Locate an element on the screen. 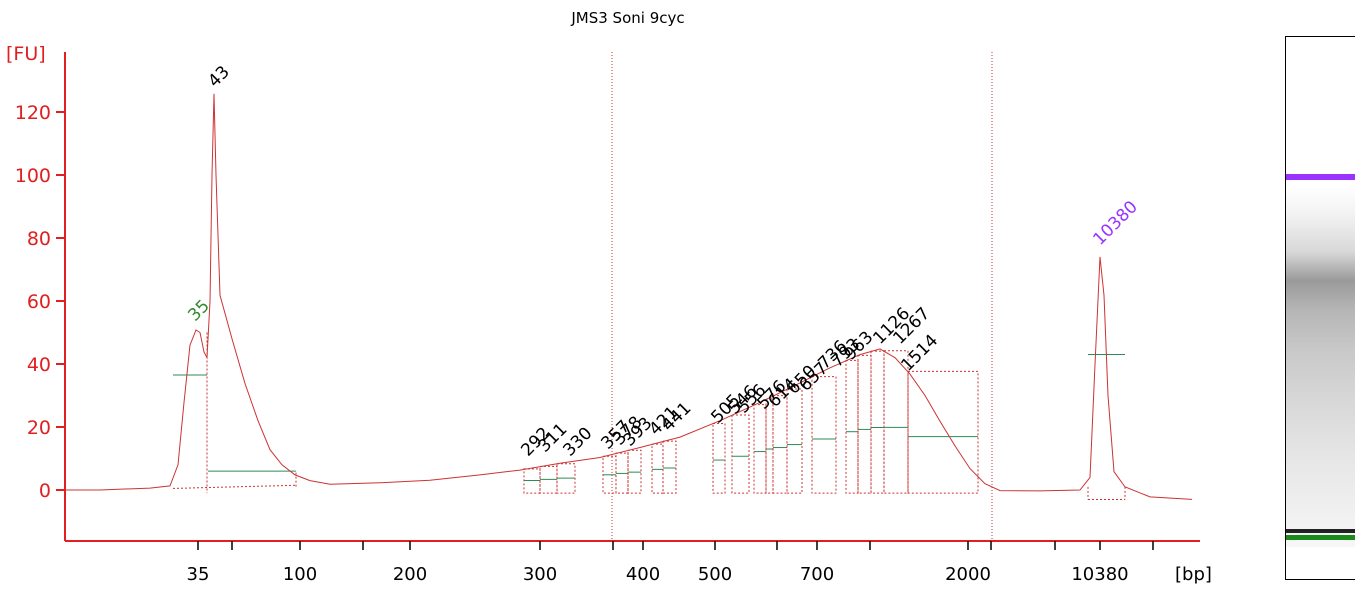  y-axis-unit: [FU] is located at coordinates (26, 54).